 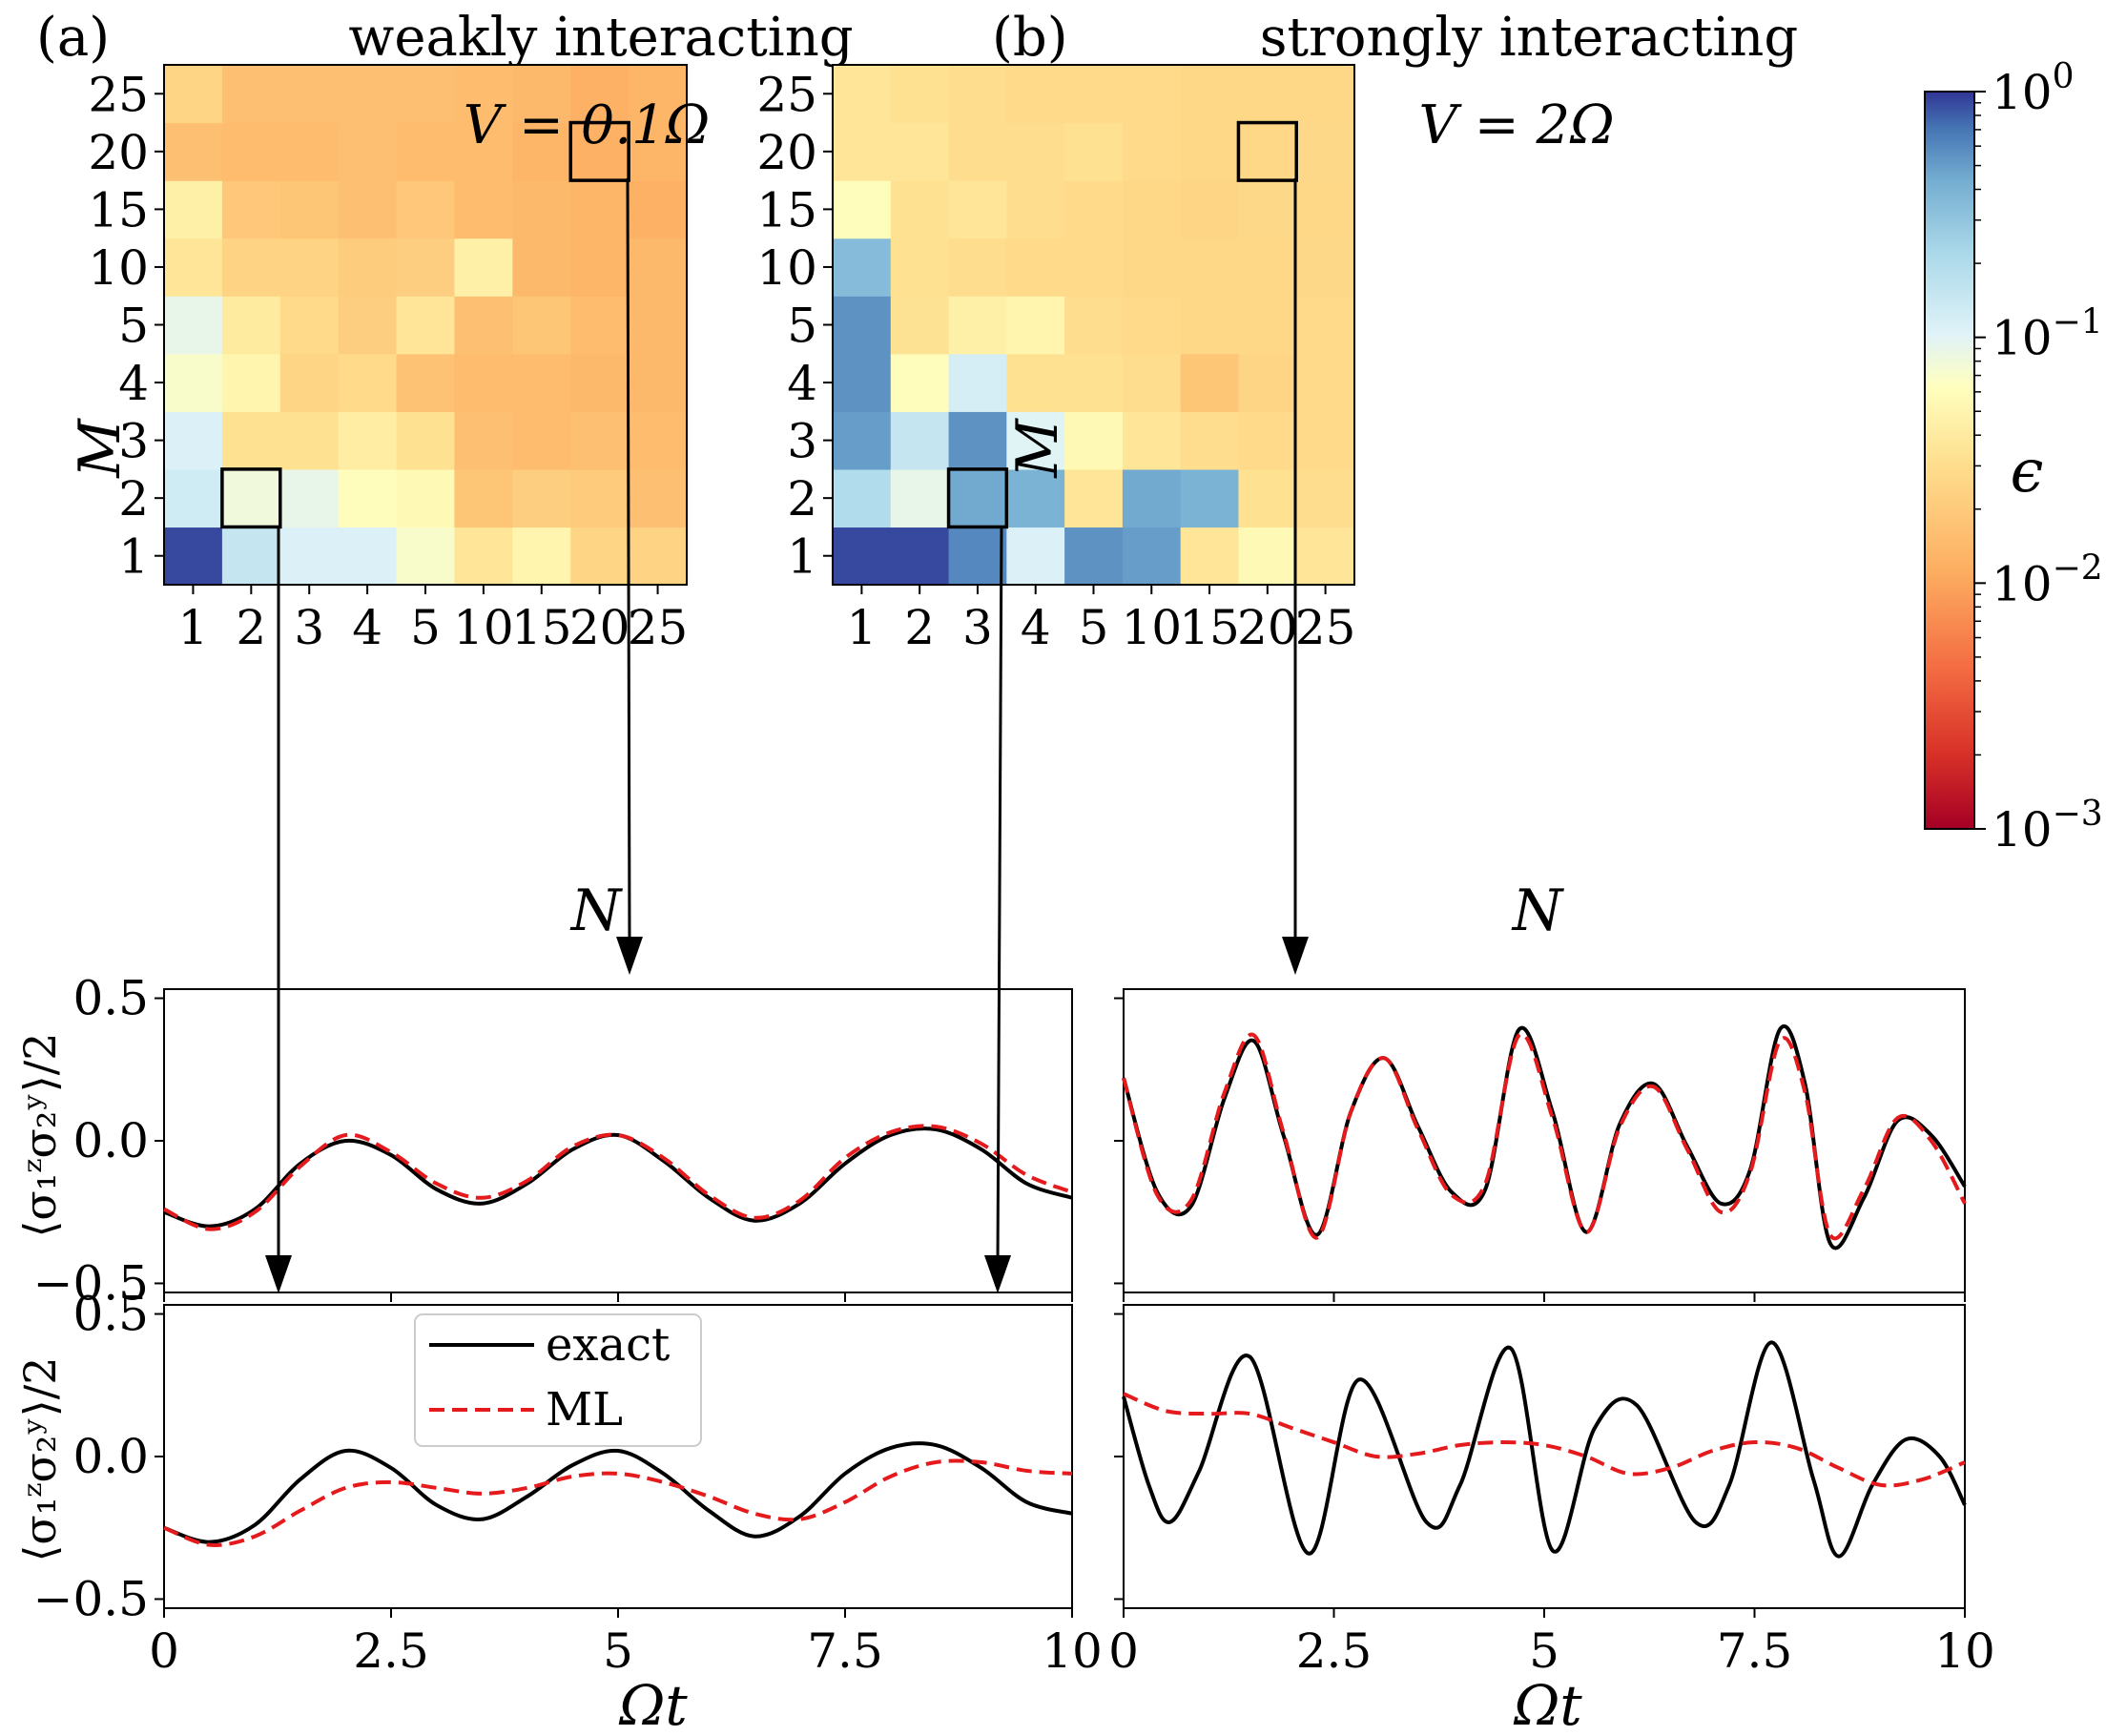 What do you see at coordinates (584, 1410) in the screenshot?
I see `legend-ml-label: ML` at bounding box center [584, 1410].